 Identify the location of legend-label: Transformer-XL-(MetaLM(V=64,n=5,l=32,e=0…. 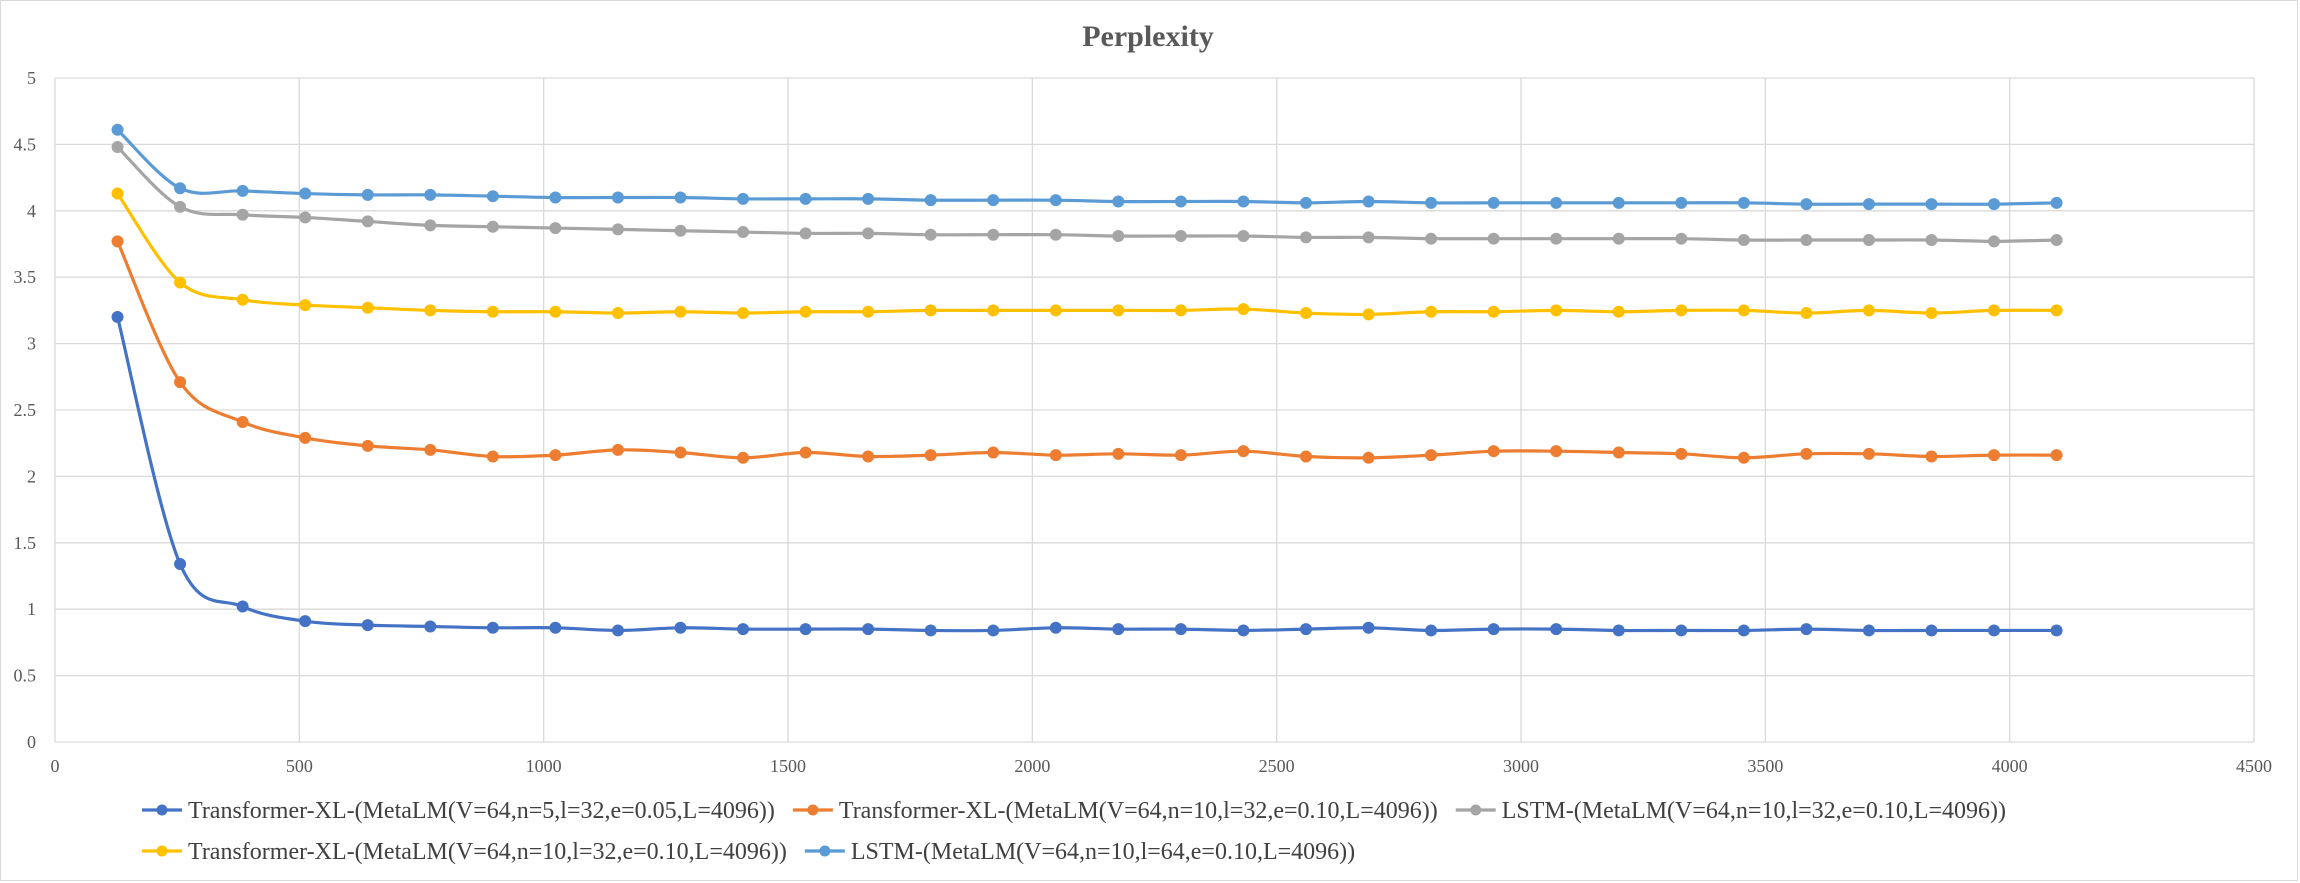
(481, 811).